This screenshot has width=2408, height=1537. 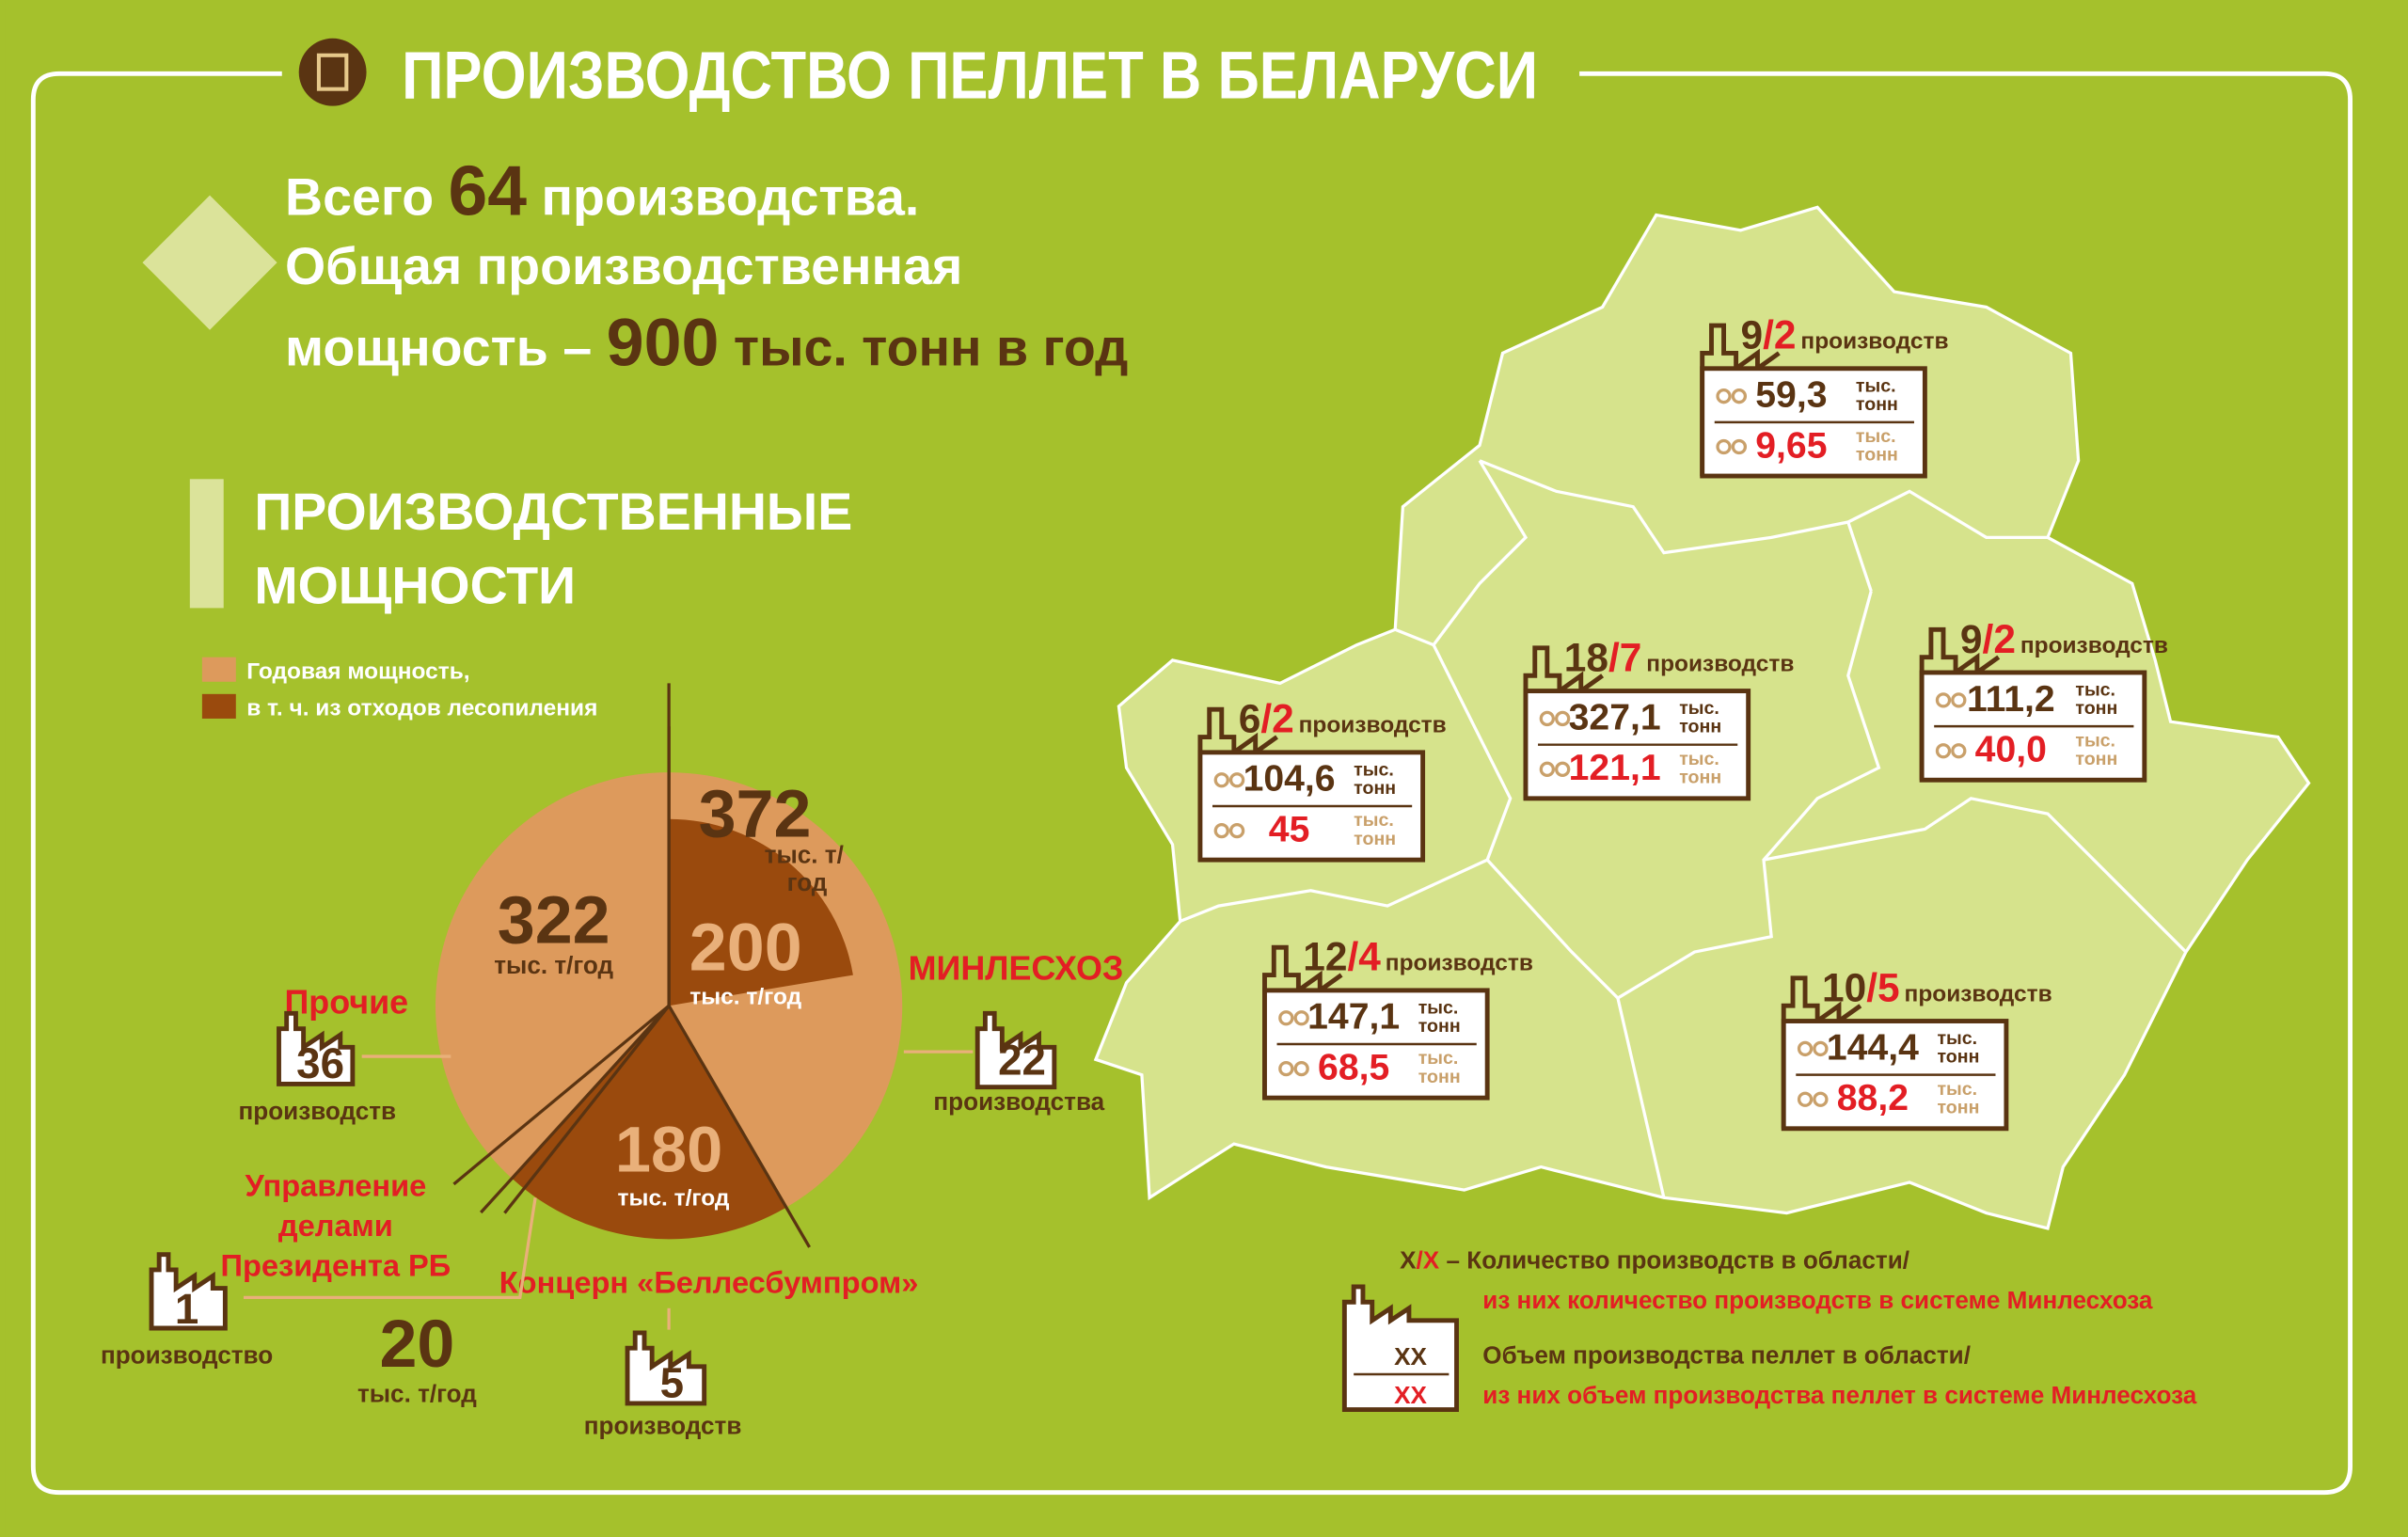 What do you see at coordinates (422, 708) in the screenshot?
I see `legend-label: в т. ч. из отходов лесопиления` at bounding box center [422, 708].